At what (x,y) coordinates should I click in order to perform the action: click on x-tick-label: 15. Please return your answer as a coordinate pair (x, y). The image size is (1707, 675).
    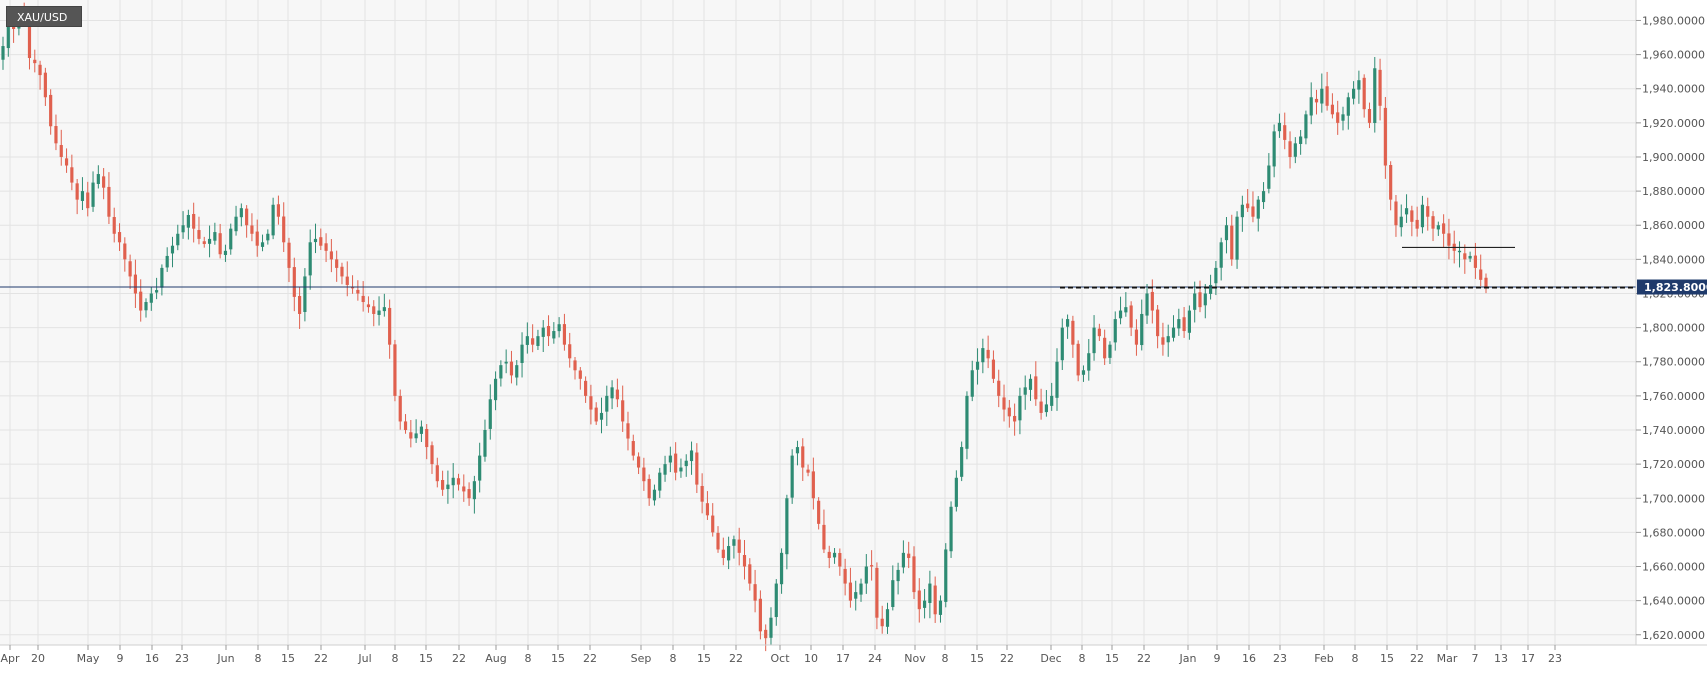
    Looking at the image, I should click on (1387, 658).